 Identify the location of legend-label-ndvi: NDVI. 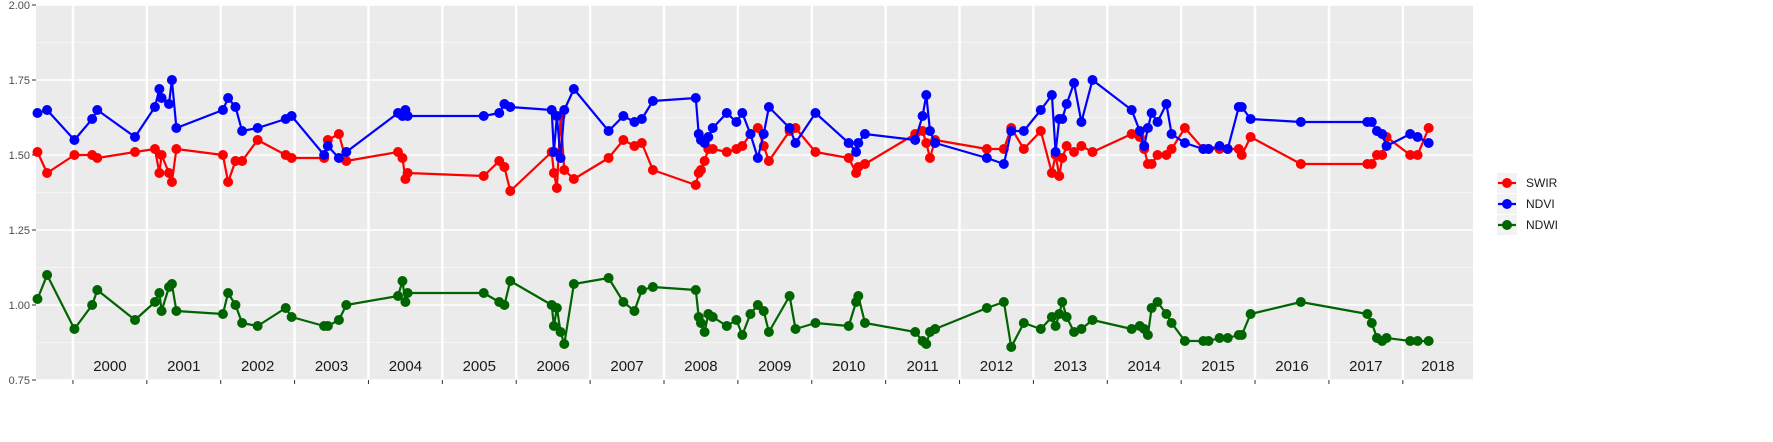
(1540, 204).